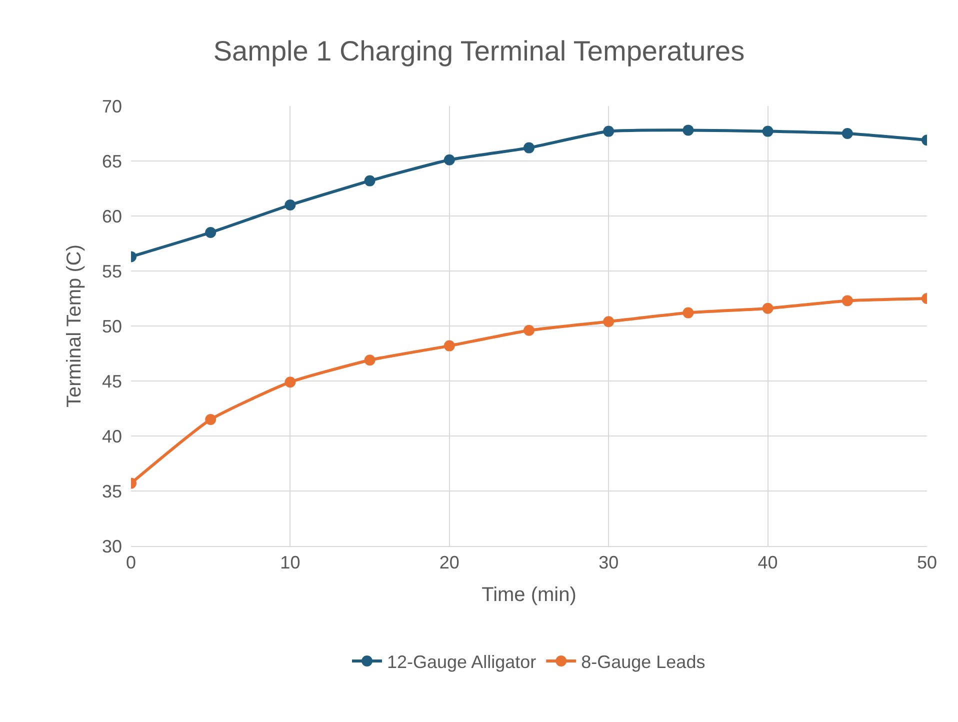 Image resolution: width=958 pixels, height=722 pixels. What do you see at coordinates (112, 161) in the screenshot?
I see `y-tick-label: 65` at bounding box center [112, 161].